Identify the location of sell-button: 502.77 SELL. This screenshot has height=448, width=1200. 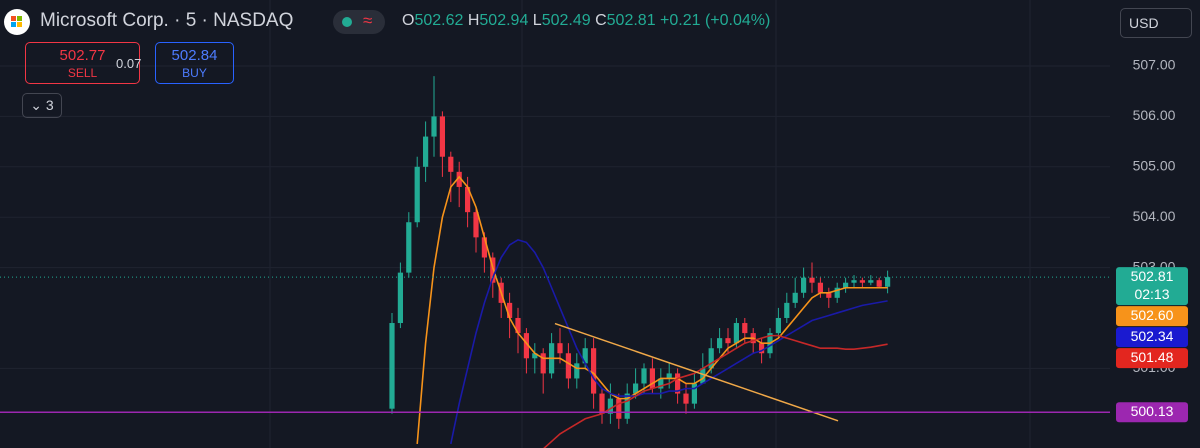
(82, 63).